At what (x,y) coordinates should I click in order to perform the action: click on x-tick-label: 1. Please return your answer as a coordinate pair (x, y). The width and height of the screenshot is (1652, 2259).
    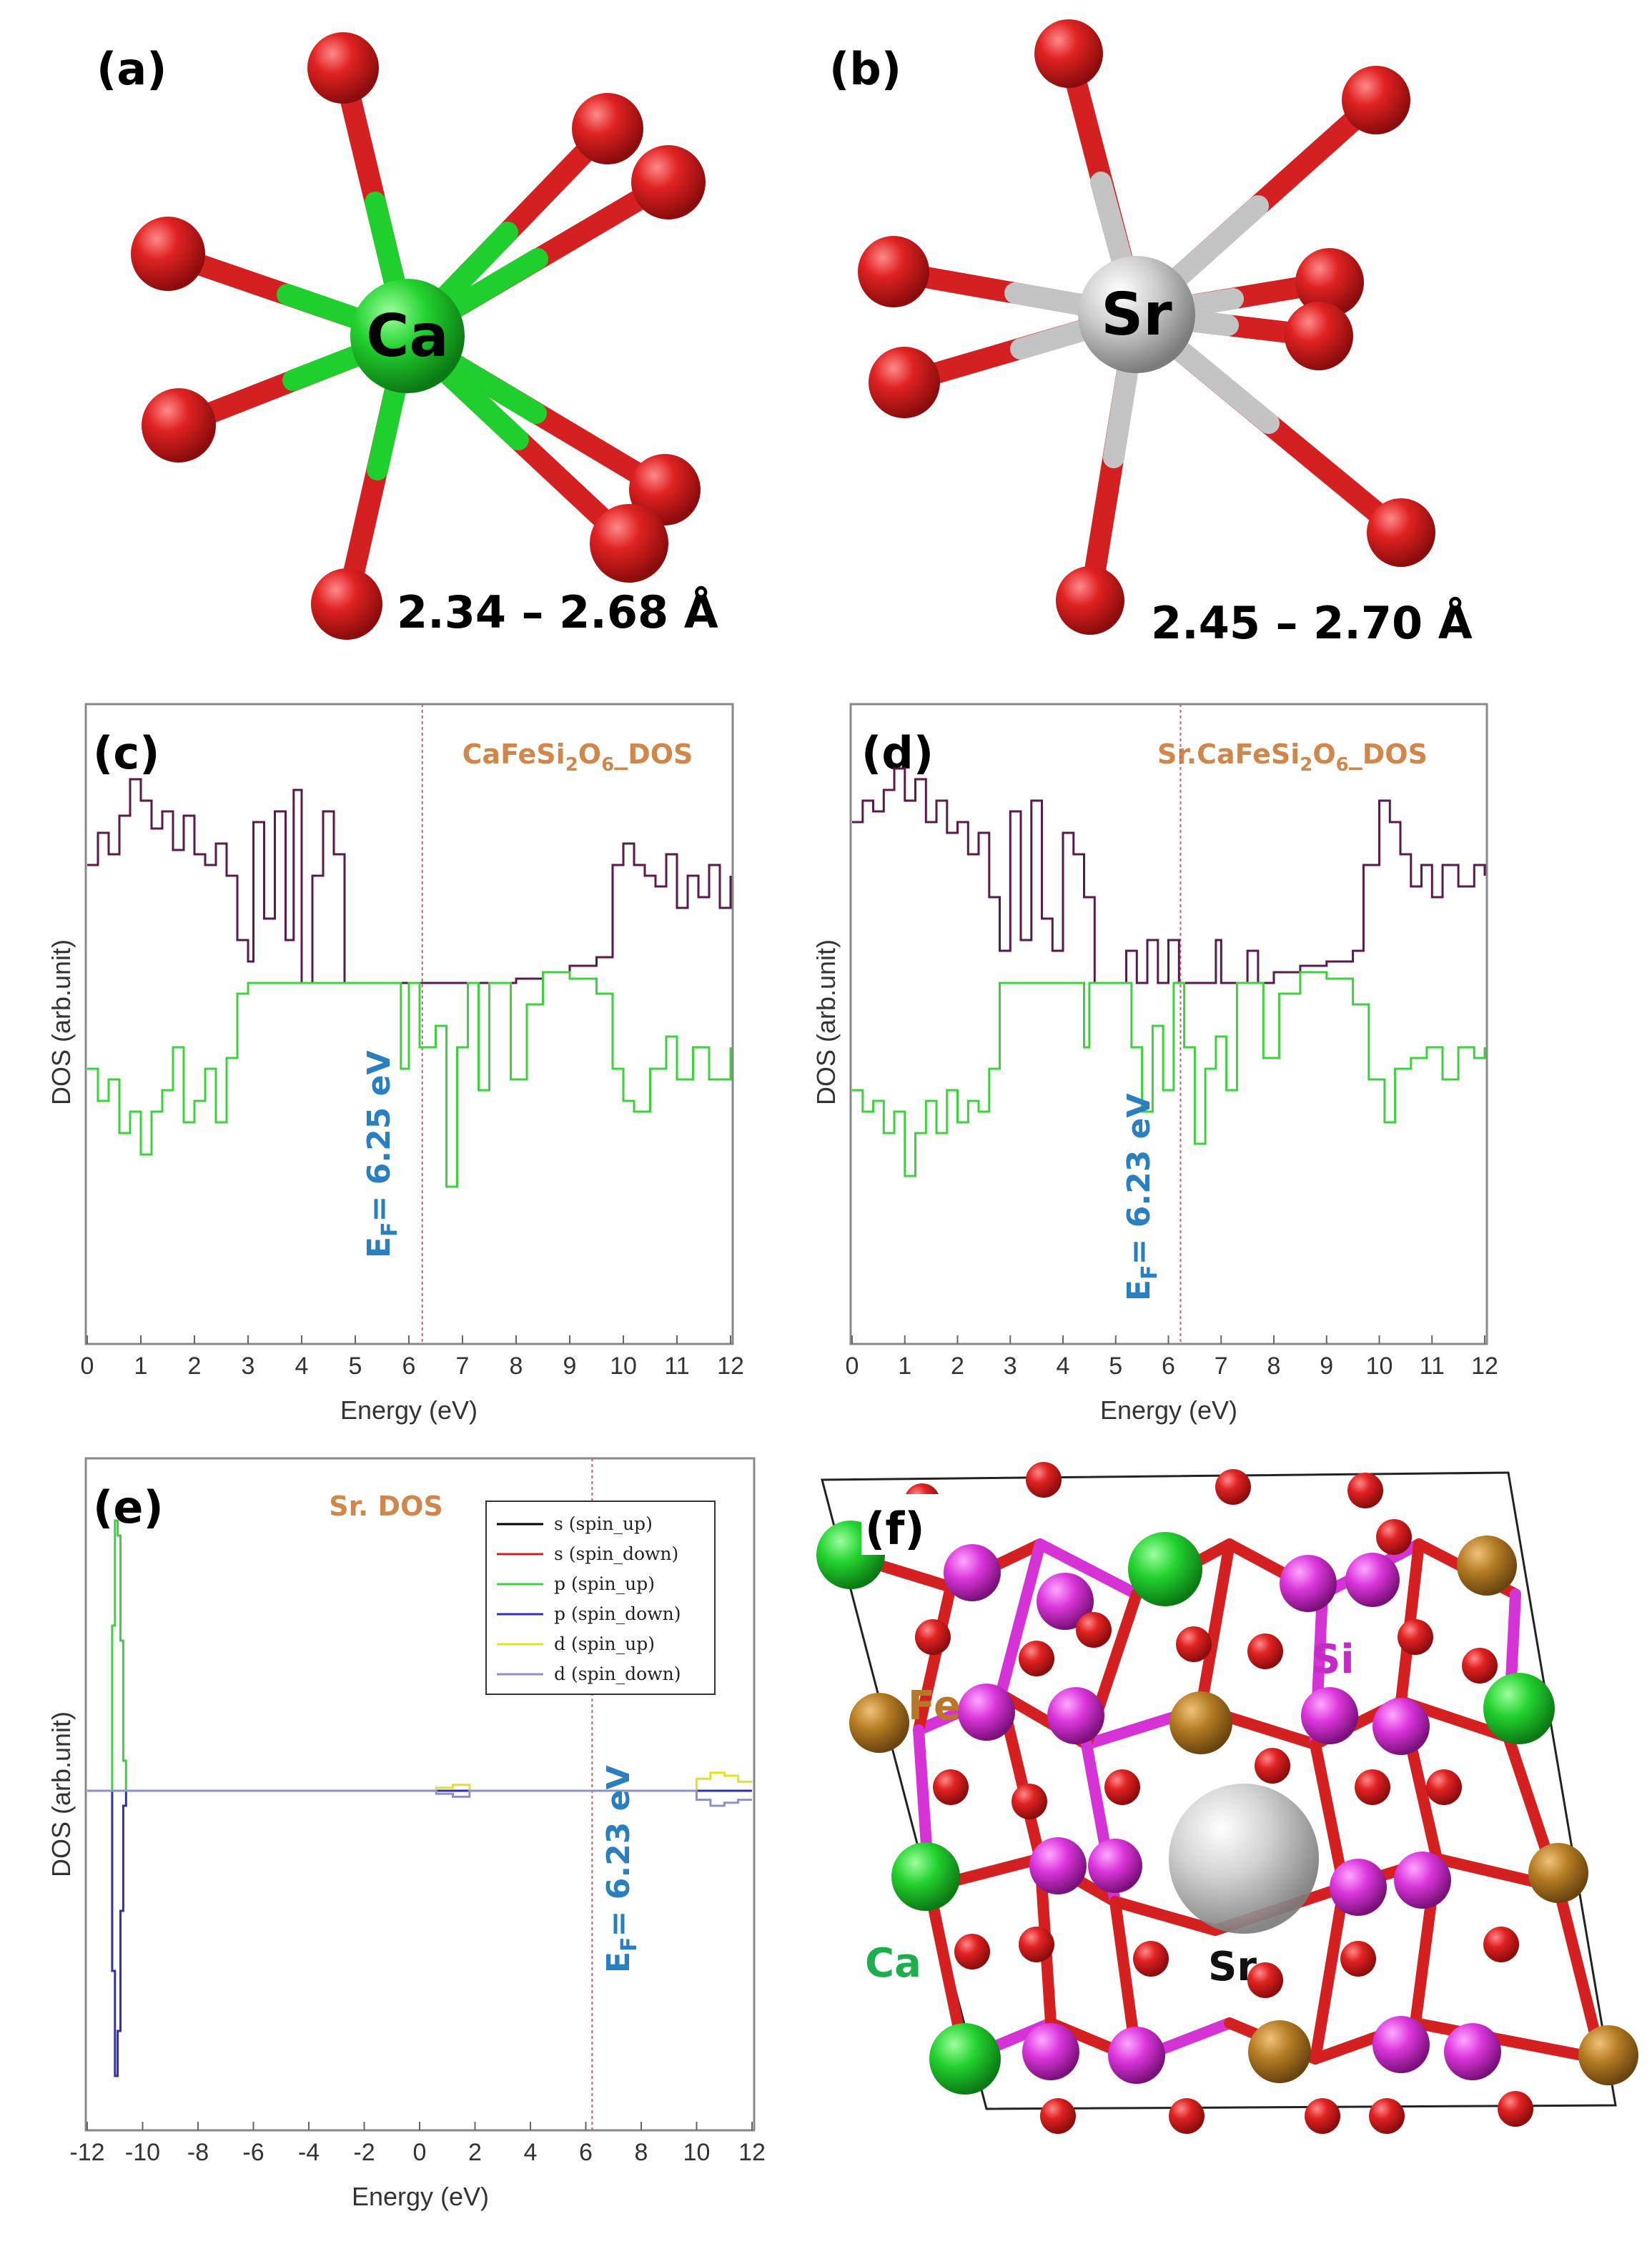
    Looking at the image, I should click on (905, 1366).